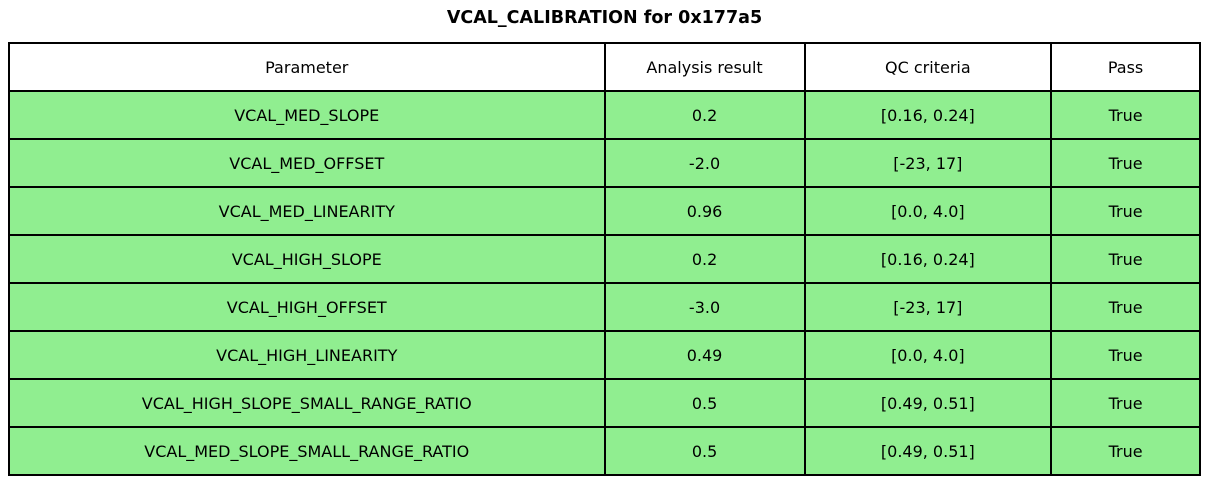 This screenshot has height=502, width=1210. I want to click on table-row: VCAL_HIGH_LINEARITY 0.49 [0.0, 4.0] True, so click(604, 355).